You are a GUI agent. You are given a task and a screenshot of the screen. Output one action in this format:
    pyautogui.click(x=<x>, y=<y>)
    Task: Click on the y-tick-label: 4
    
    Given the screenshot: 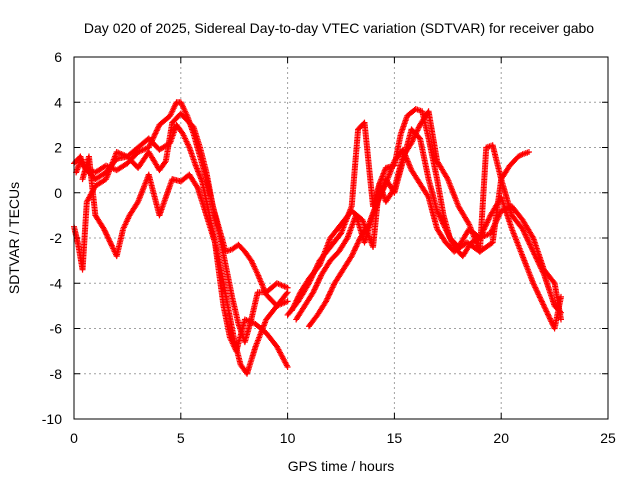 What is the action you would take?
    pyautogui.click(x=58, y=102)
    